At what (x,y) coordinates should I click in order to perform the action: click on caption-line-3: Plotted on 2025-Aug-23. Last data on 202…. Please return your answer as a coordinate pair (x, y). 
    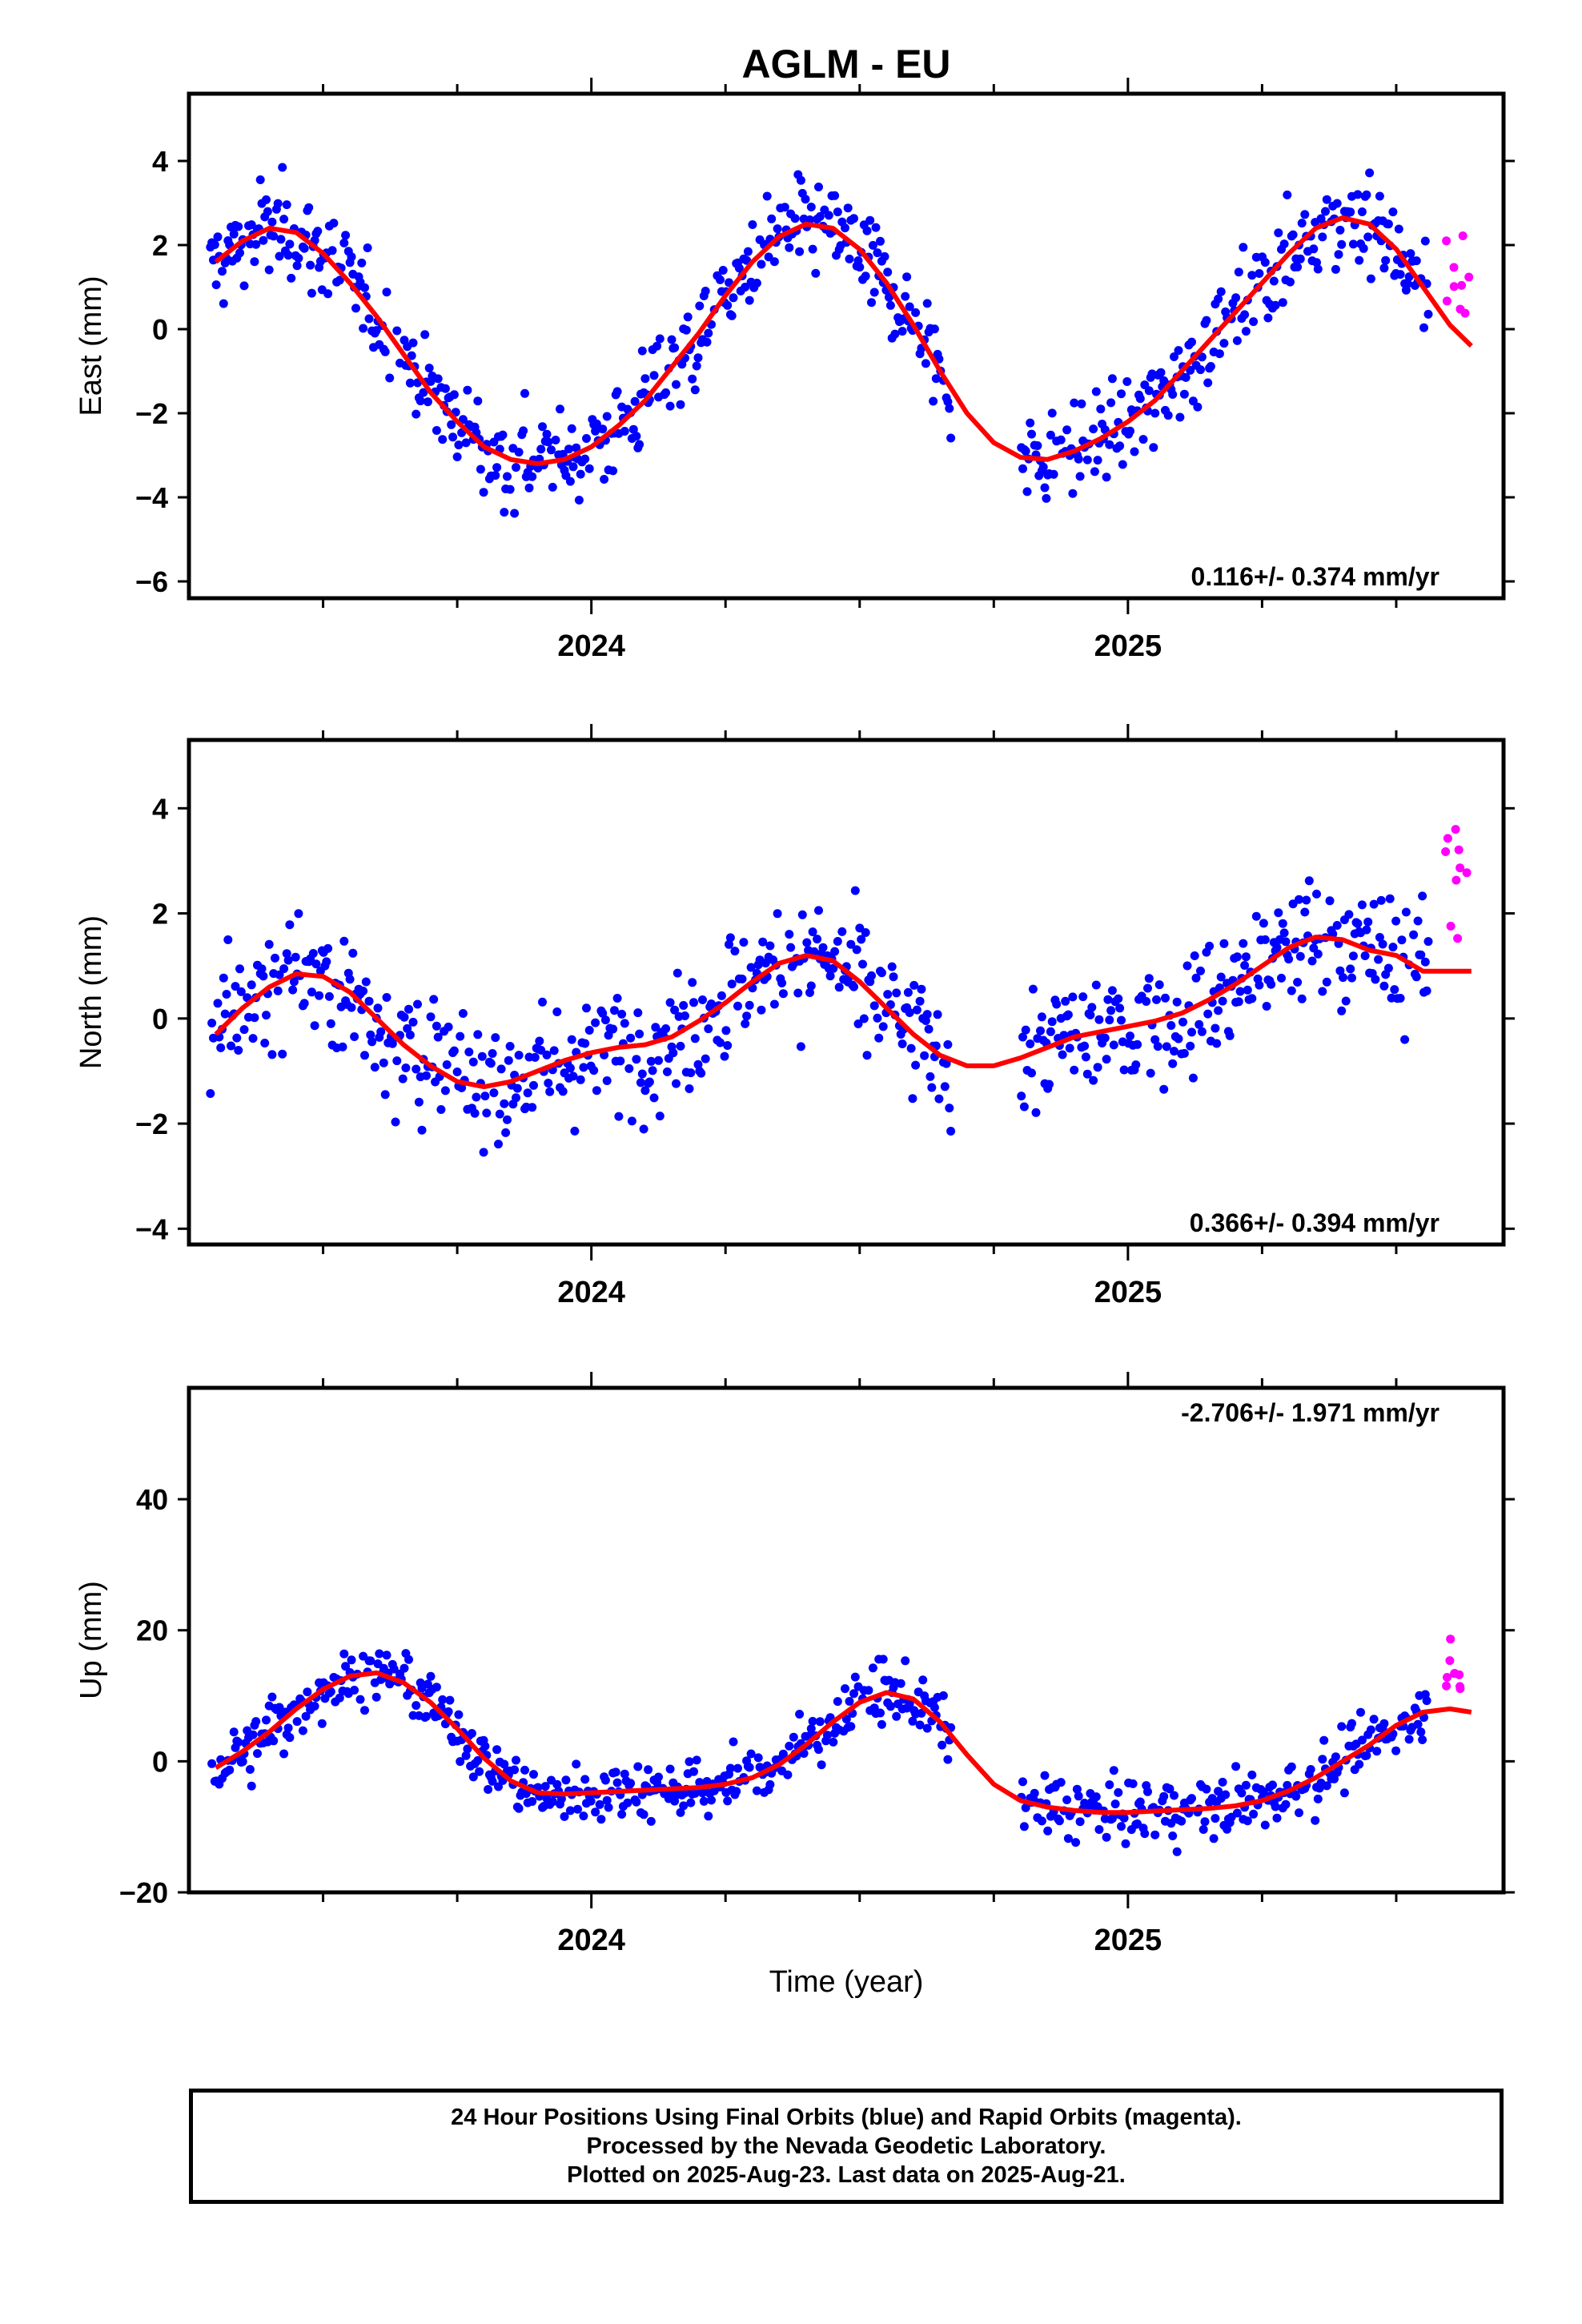
    Looking at the image, I should click on (847, 2175).